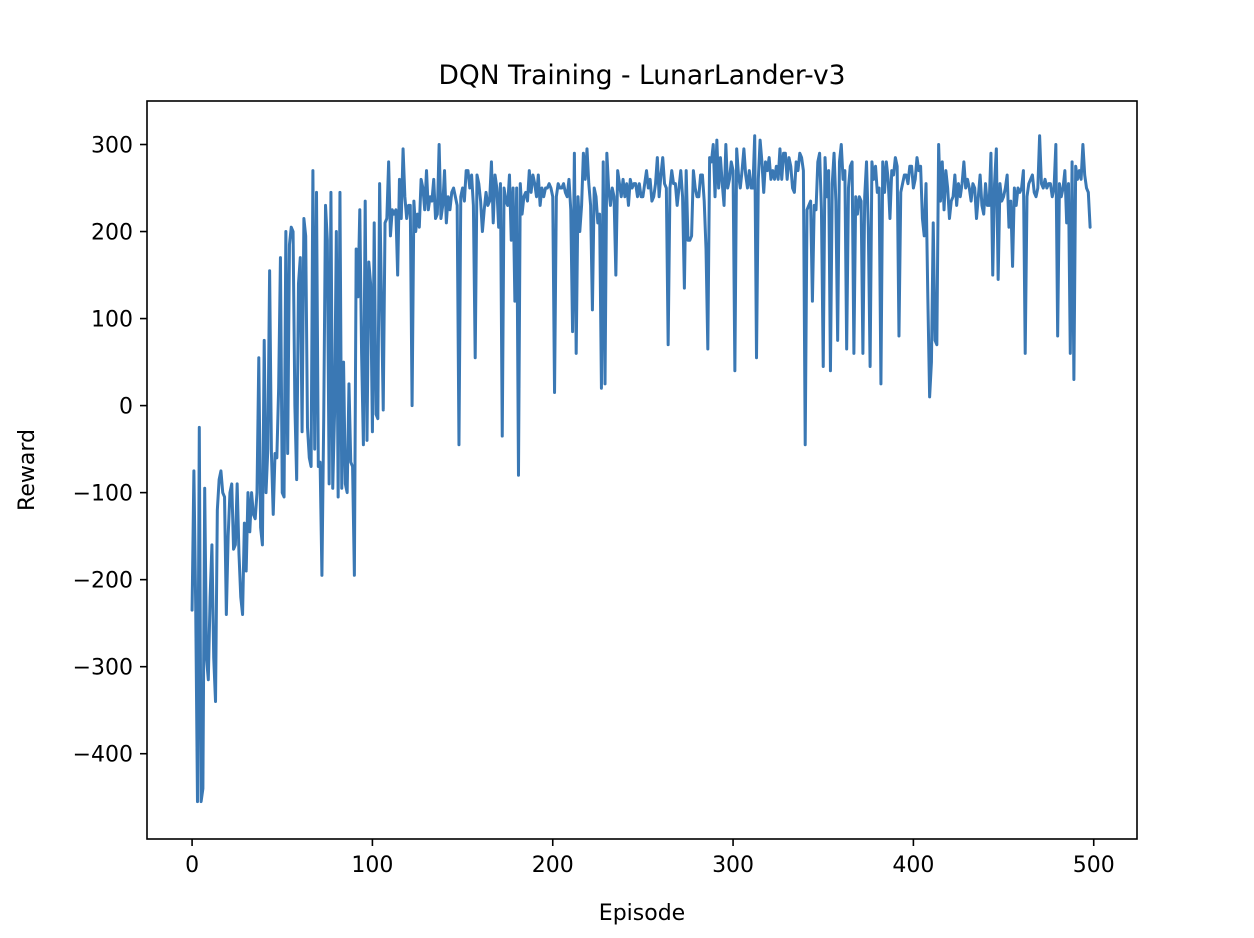 The width and height of the screenshot is (1254, 938). What do you see at coordinates (110, 451) in the screenshot?
I see `y-axis: −400 −300 −200 −100 0 100 200 300` at bounding box center [110, 451].